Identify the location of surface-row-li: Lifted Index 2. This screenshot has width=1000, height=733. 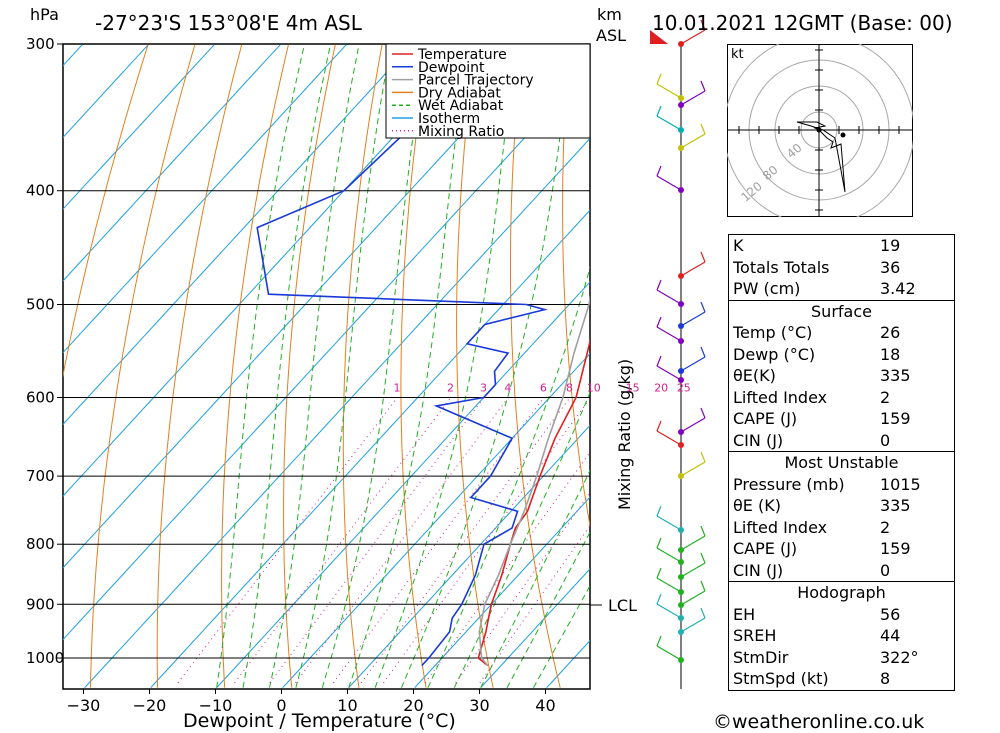
(842, 398).